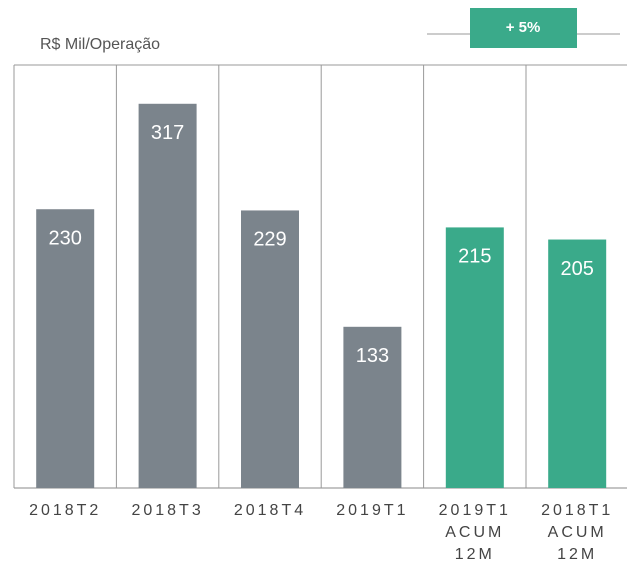 The width and height of the screenshot is (627, 575). Describe the element at coordinates (577, 532) in the screenshot. I see `x-tick-label: 2018T1 ACUM 12M` at that location.